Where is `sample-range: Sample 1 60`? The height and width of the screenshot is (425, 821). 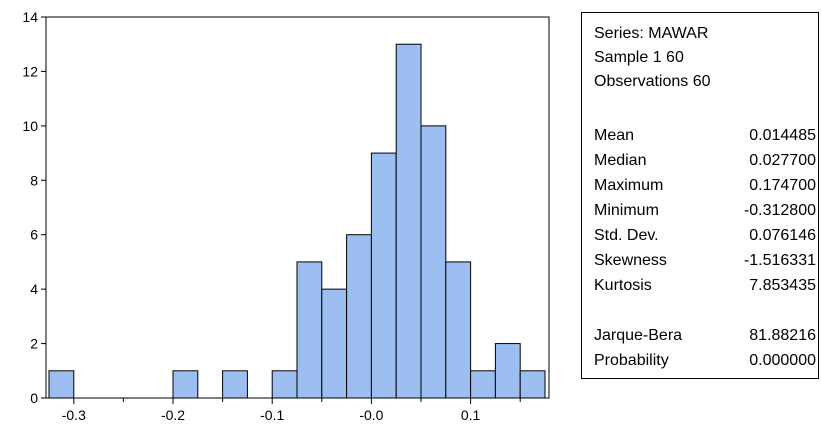 sample-range: Sample 1 60 is located at coordinates (639, 57).